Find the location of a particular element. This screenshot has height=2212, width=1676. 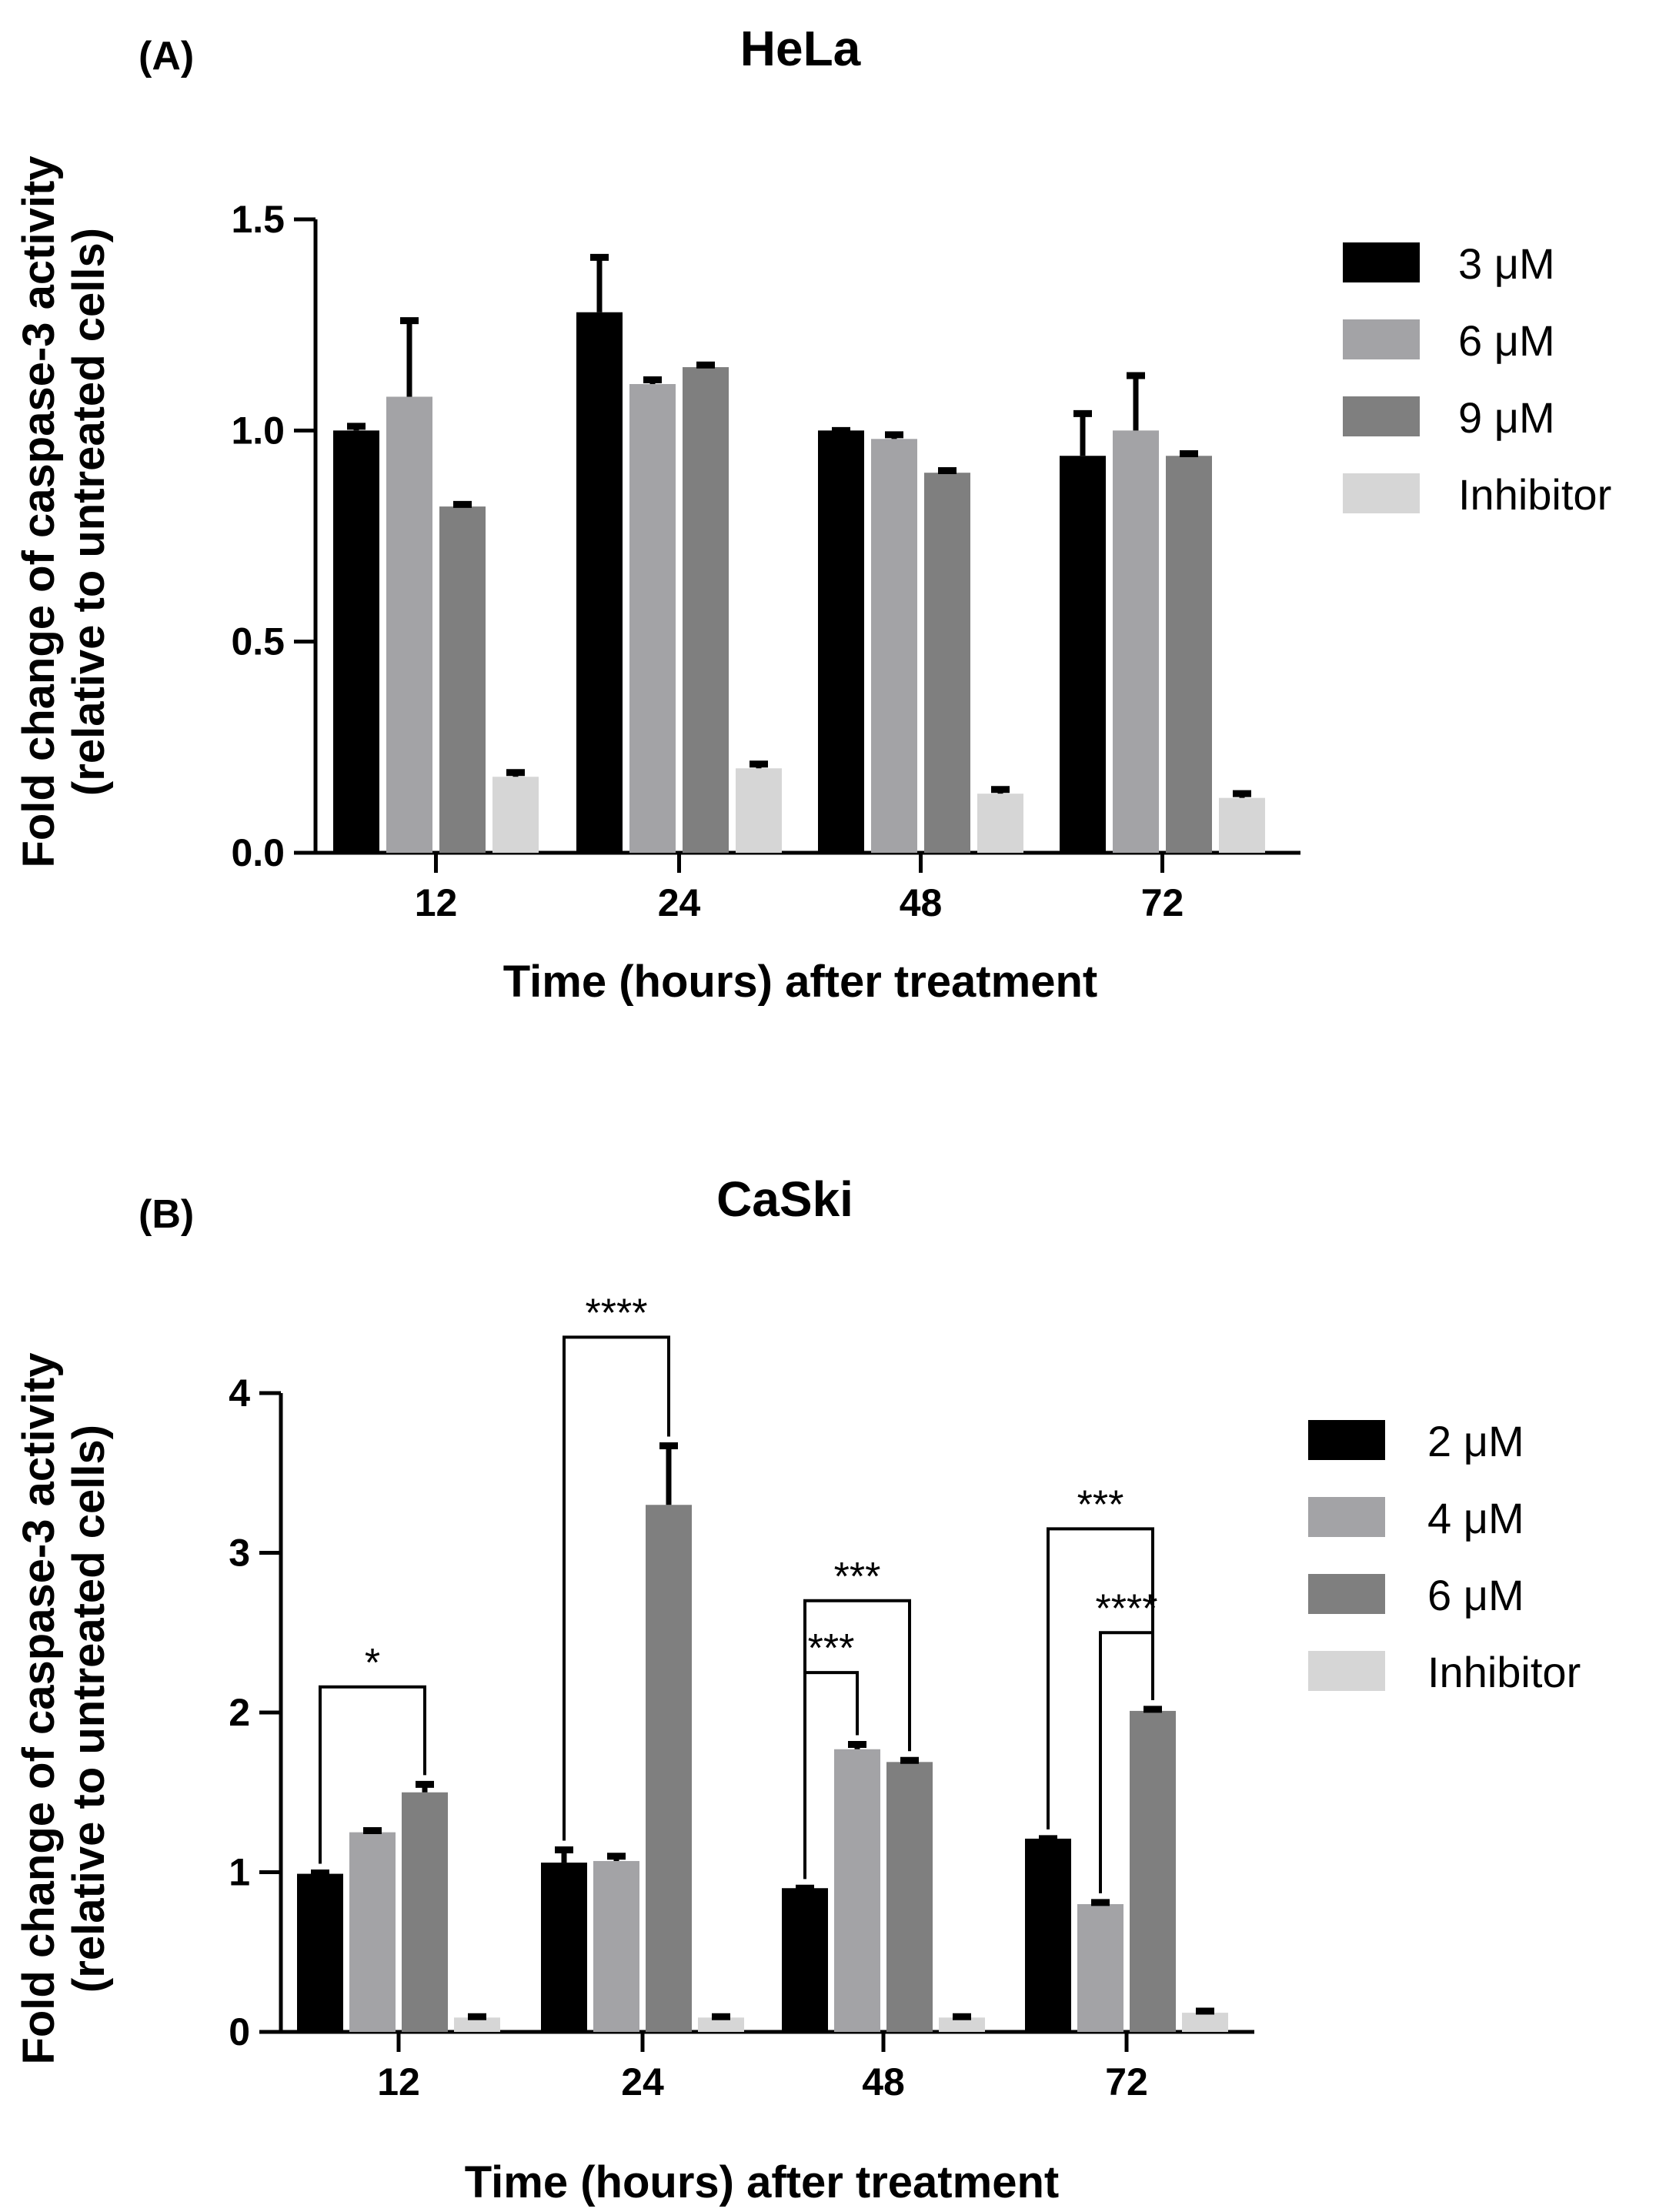

y-tick-label-a: 0.0 is located at coordinates (258, 852).